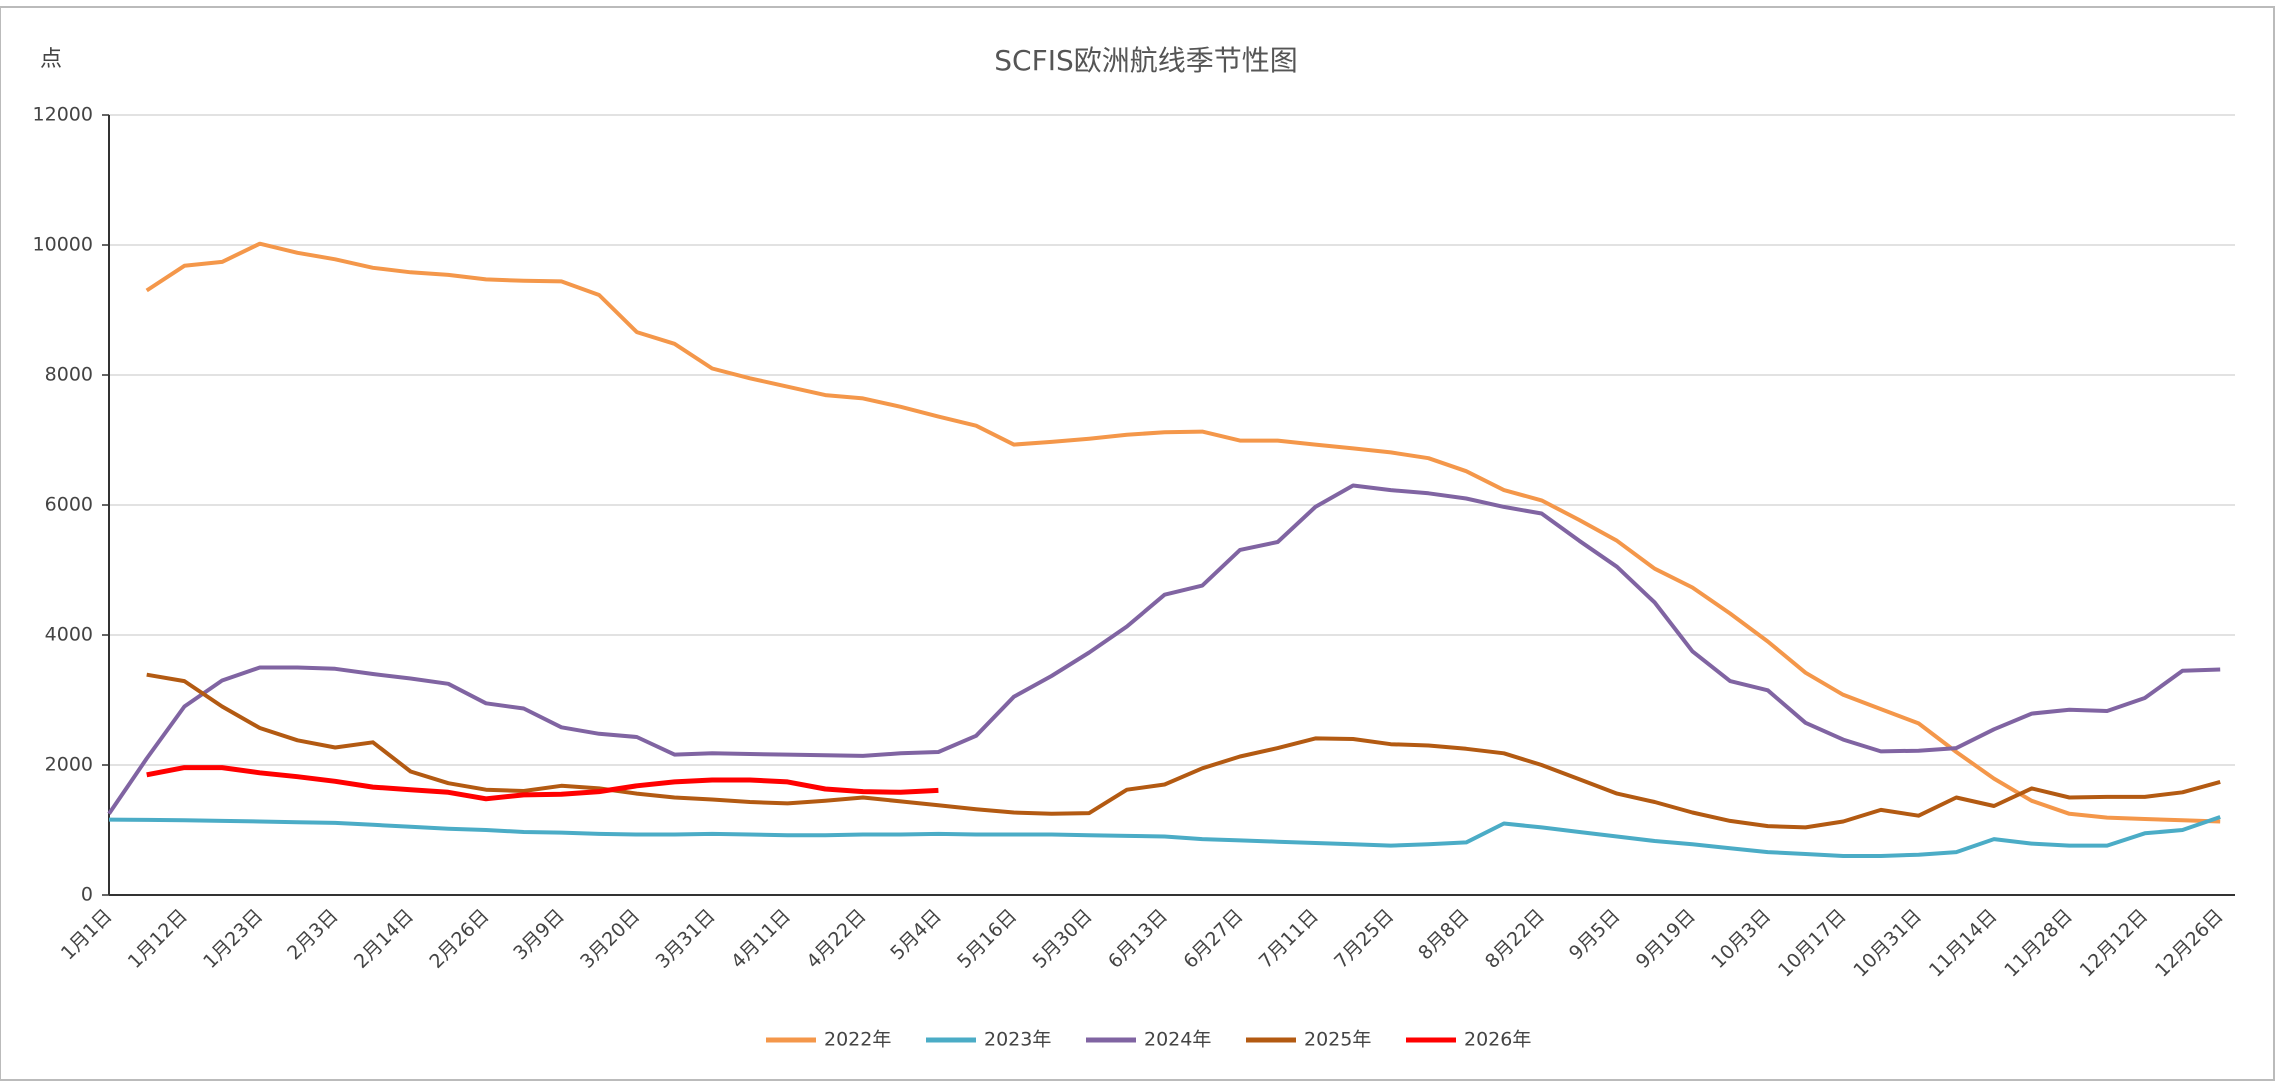  I want to click on y-tick-label: 10000, so click(63, 245).